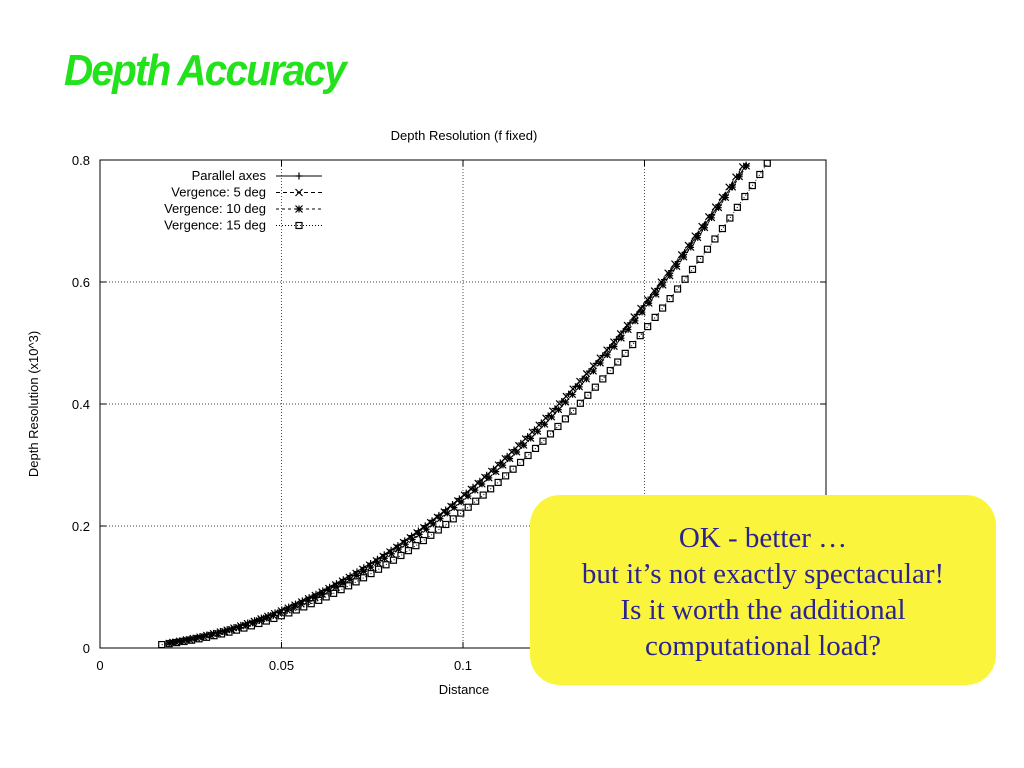 This screenshot has height=768, width=1024. Describe the element at coordinates (464, 689) in the screenshot. I see `x-axis-label: Distance` at that location.